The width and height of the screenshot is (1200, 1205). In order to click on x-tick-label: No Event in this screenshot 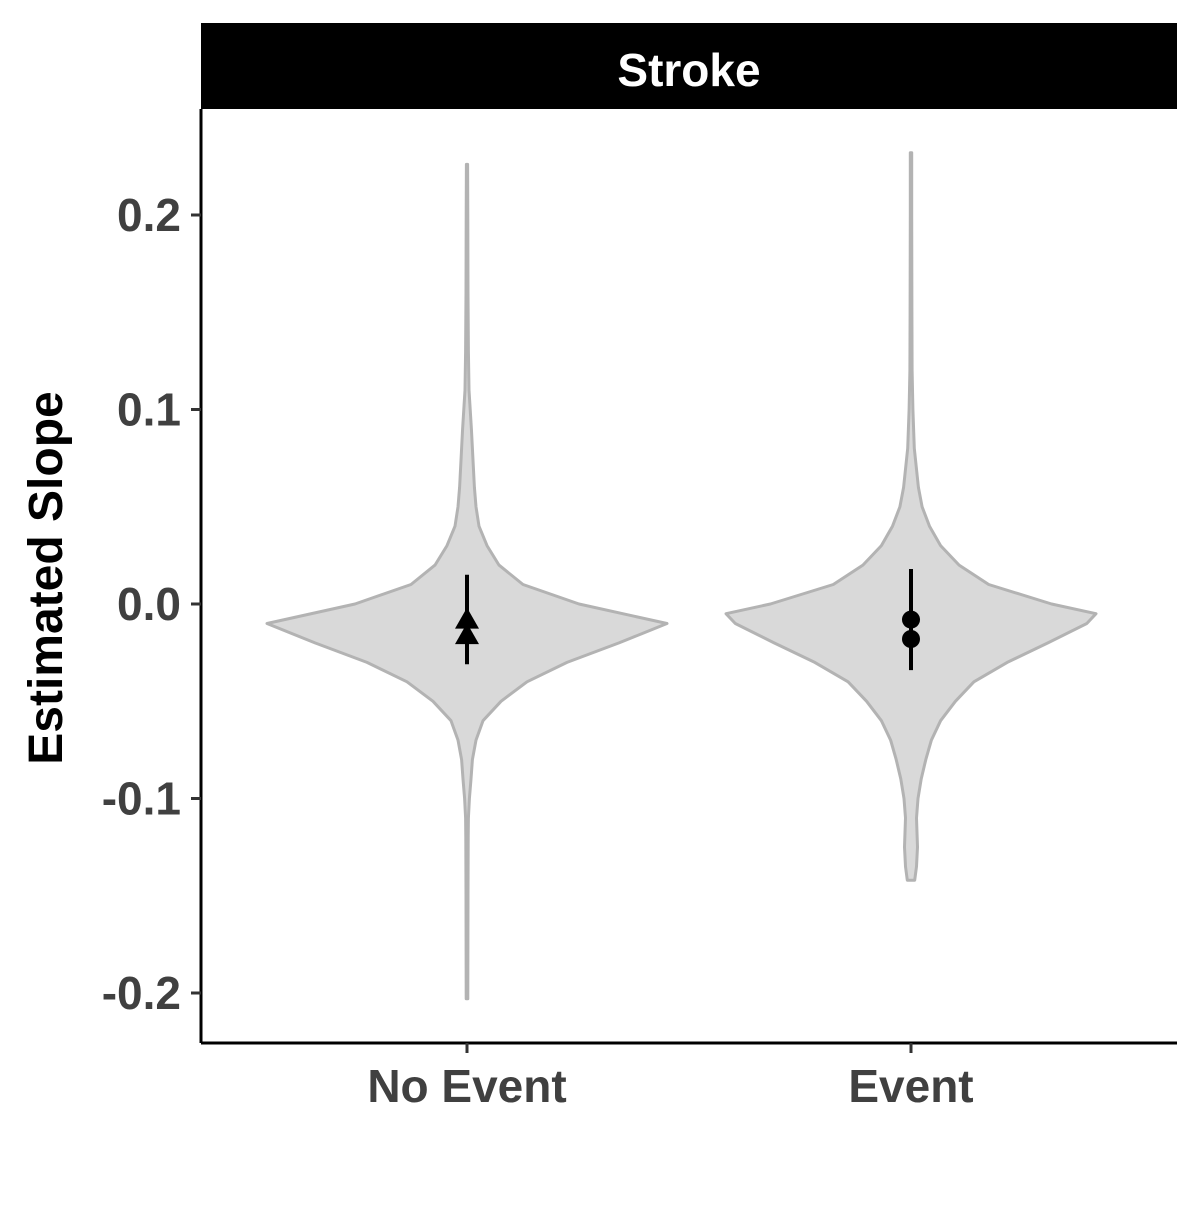, I will do `click(466, 1086)`.